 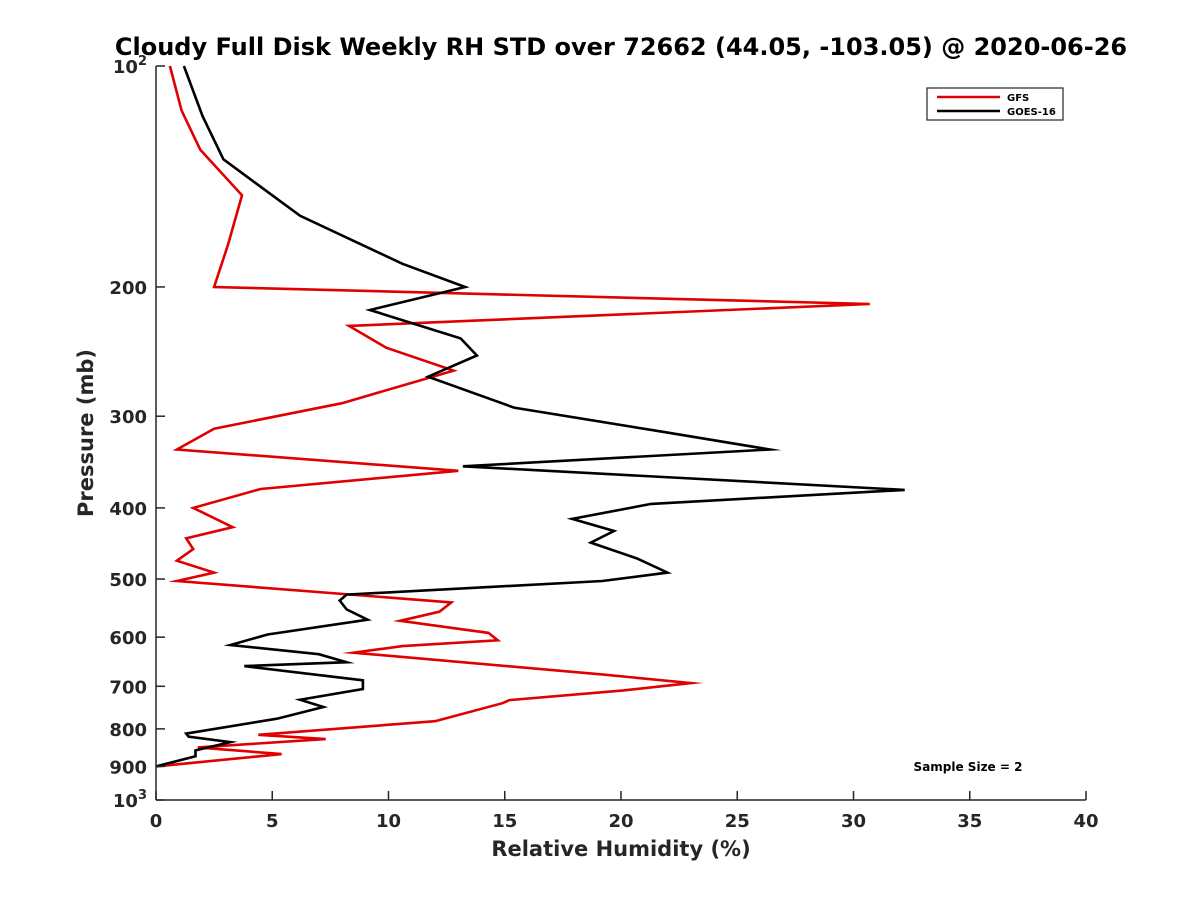 I want to click on y-tick-label: 400, so click(x=128, y=509).